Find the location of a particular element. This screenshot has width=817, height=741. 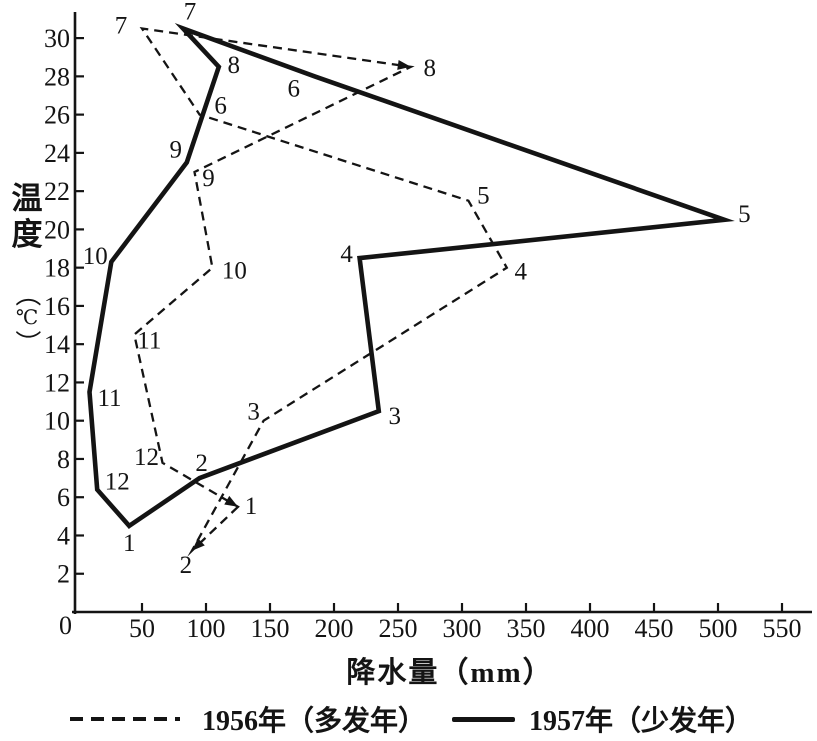

y-title-char: 温 is located at coordinates (27, 198).